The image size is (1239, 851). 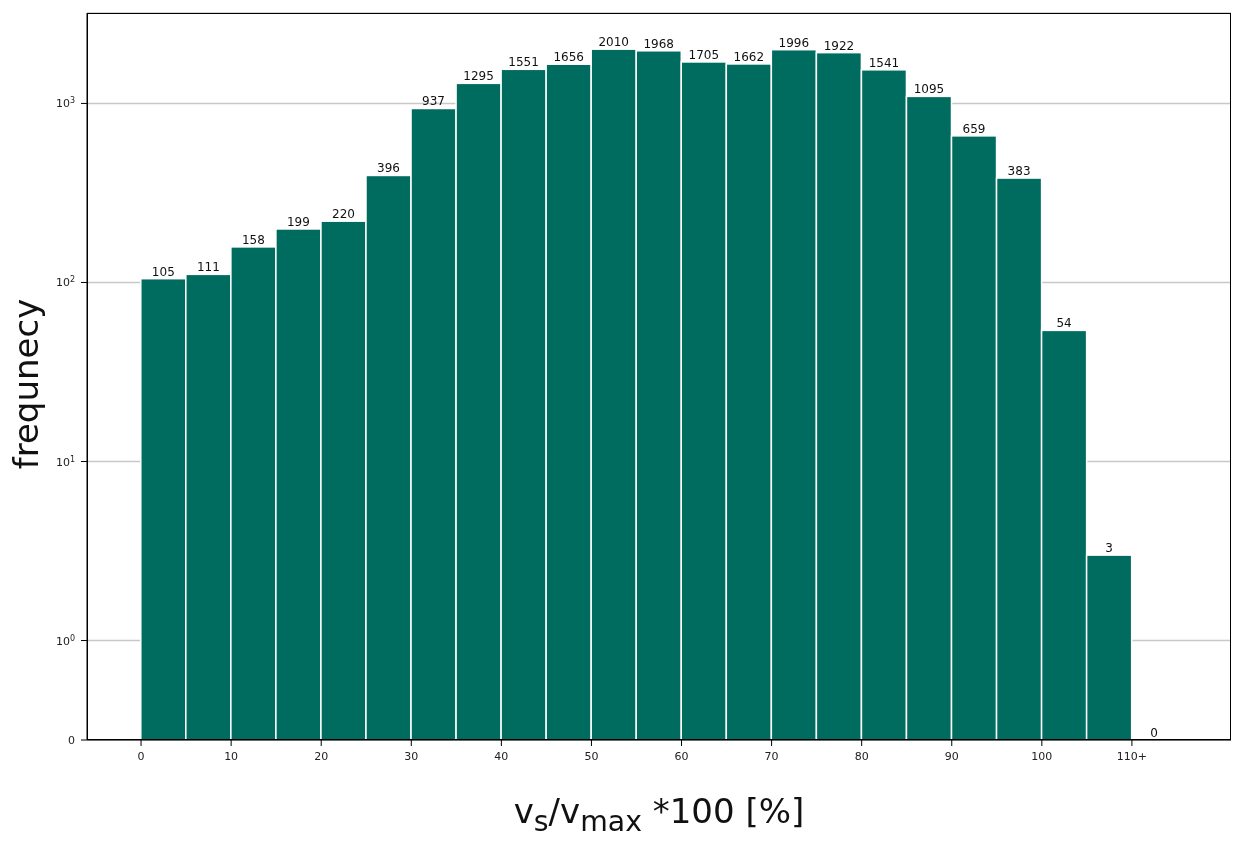 What do you see at coordinates (974, 128) in the screenshot?
I see `data-label: 659` at bounding box center [974, 128].